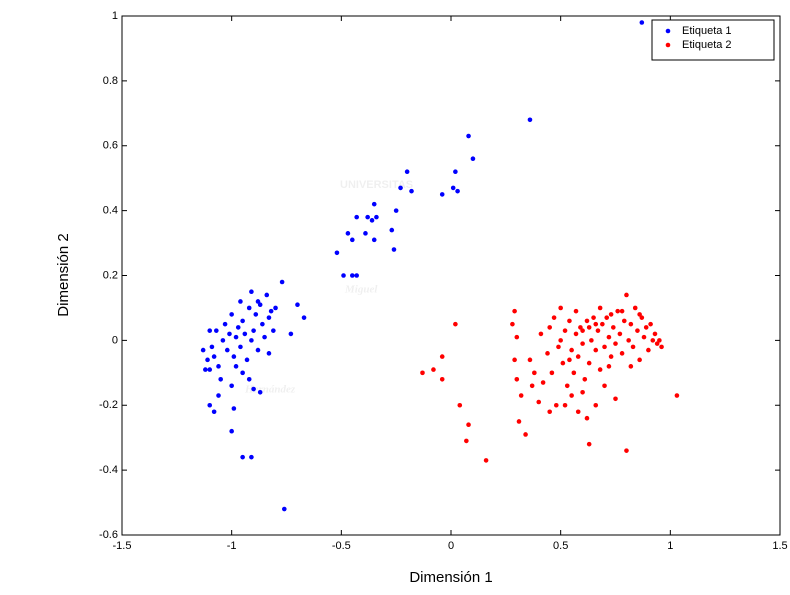 This screenshot has height=595, width=790. What do you see at coordinates (108, 405) in the screenshot?
I see `y-tick-label: -0.2` at bounding box center [108, 405].